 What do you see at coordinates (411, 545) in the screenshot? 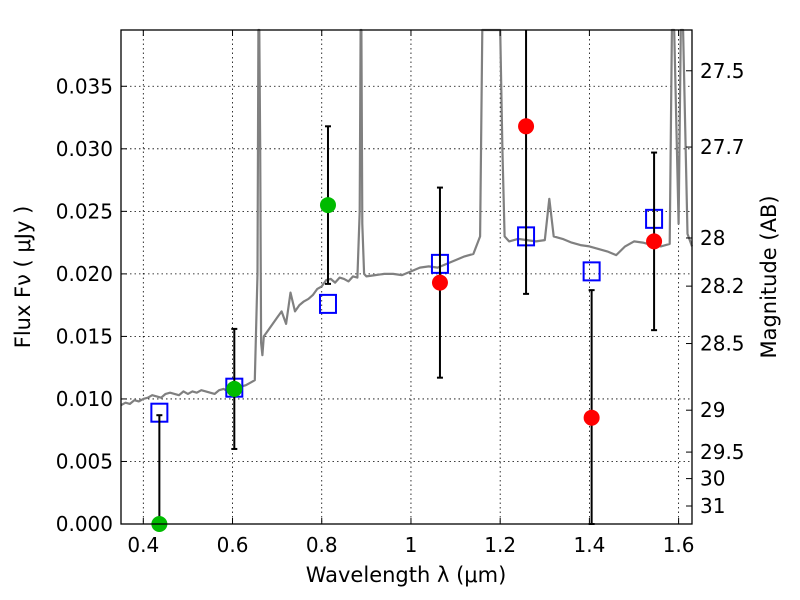
I see `x-tick-label: 1` at bounding box center [411, 545].